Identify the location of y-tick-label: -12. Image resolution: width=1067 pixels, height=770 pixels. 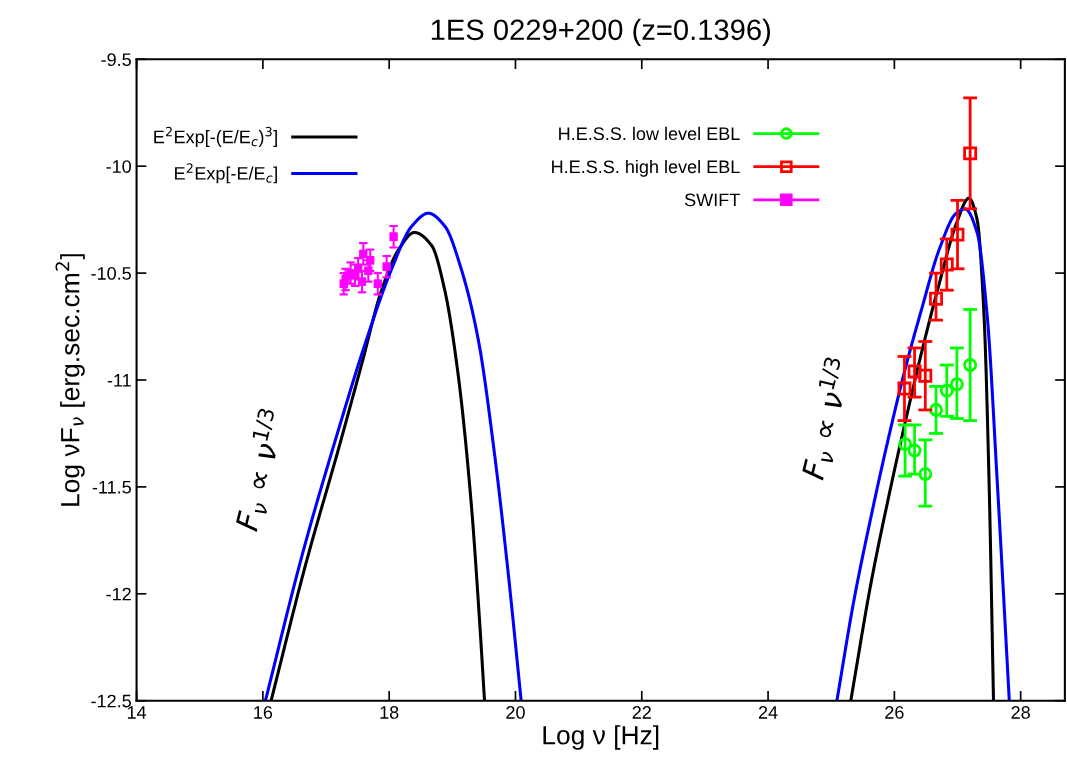
(118, 594).